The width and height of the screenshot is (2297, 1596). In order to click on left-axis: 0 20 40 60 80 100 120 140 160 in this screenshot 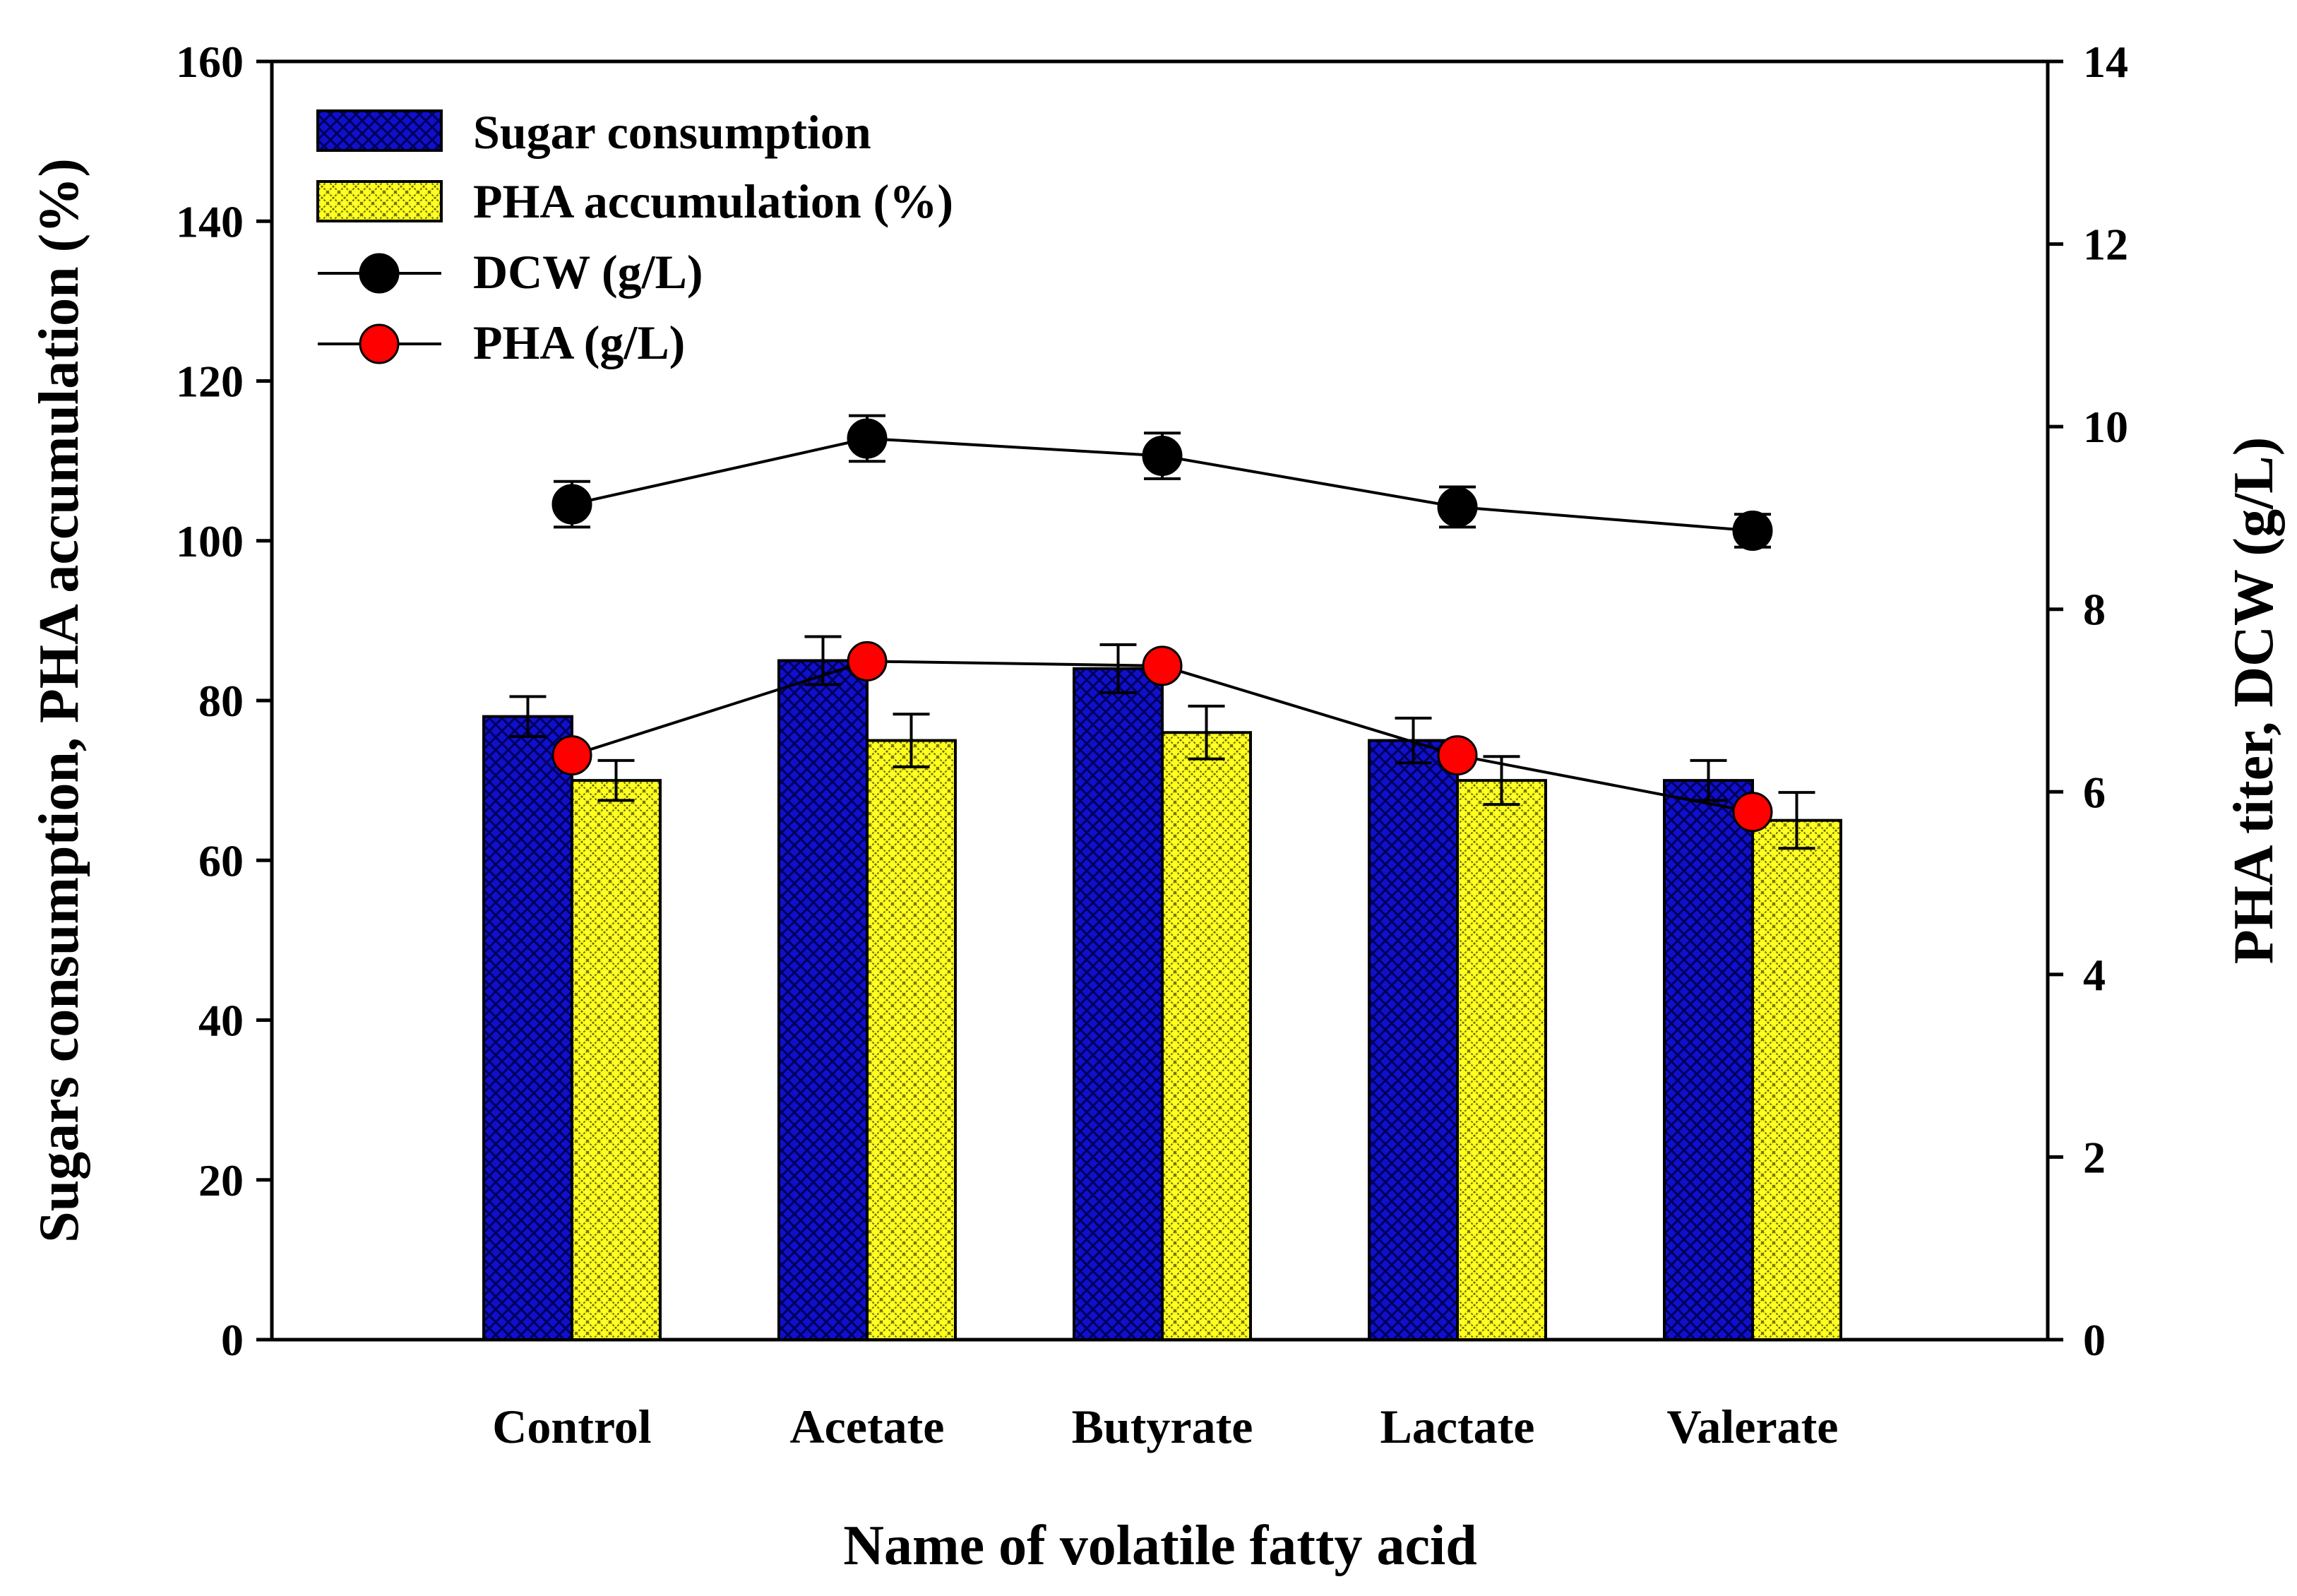, I will do `click(224, 701)`.